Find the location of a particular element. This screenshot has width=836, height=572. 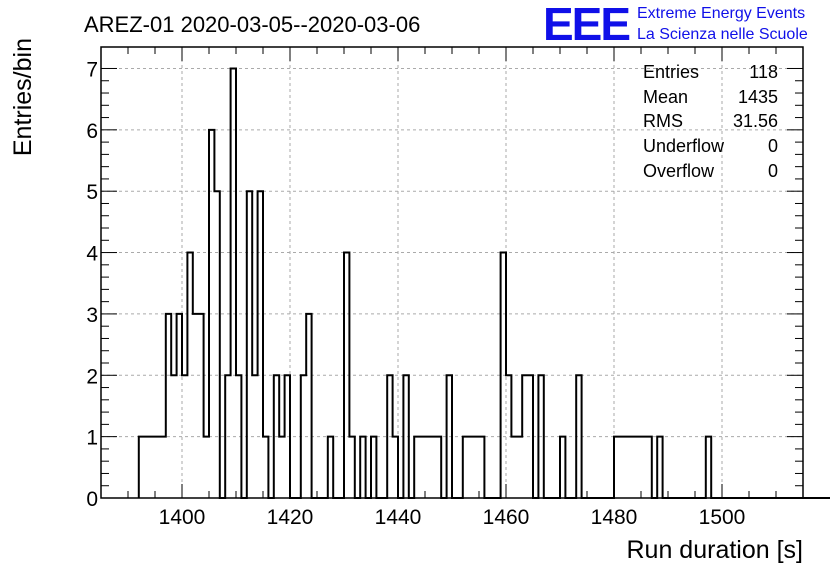

eee-logo-line2: La Scienza nelle Scuole is located at coordinates (722, 34).